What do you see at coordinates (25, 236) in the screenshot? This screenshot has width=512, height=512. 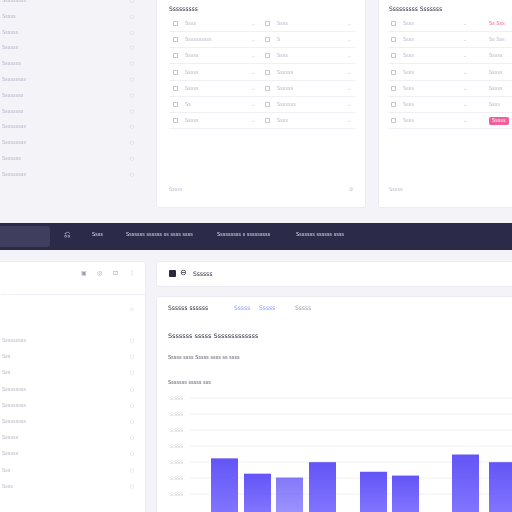 I see `nav-search-chip` at bounding box center [25, 236].